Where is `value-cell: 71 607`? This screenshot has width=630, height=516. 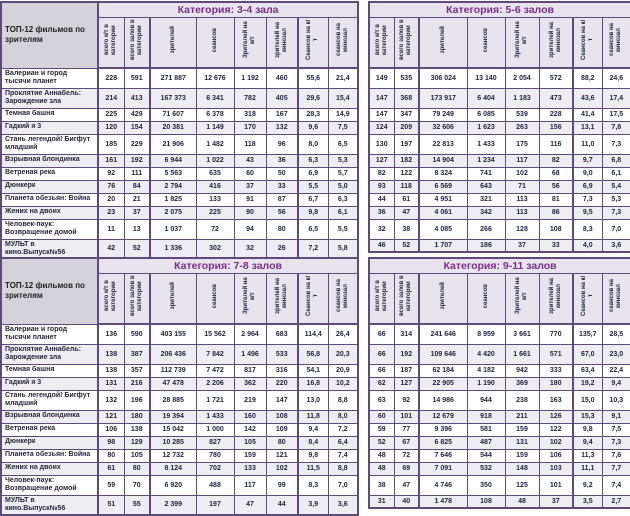 value-cell: 71 607 is located at coordinates (173, 114).